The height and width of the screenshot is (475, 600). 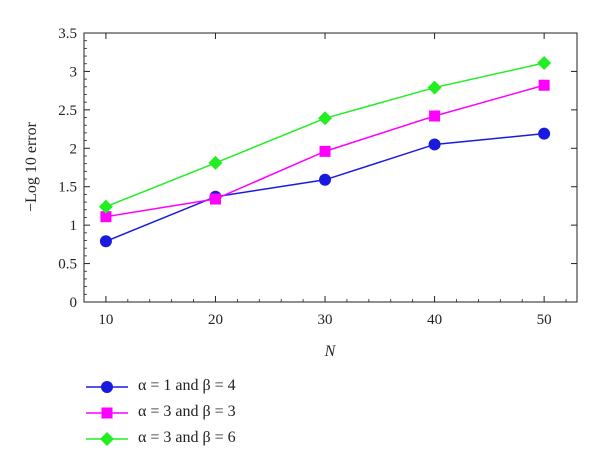 I want to click on legend-label: α = 3 and β = 6, so click(x=187, y=437).